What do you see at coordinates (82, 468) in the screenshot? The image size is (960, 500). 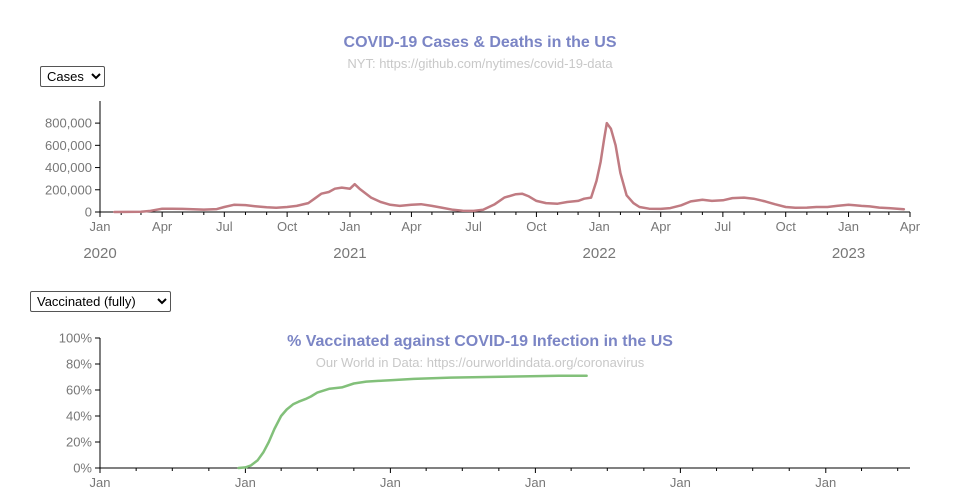 I see `y-tick-label: 0%` at bounding box center [82, 468].